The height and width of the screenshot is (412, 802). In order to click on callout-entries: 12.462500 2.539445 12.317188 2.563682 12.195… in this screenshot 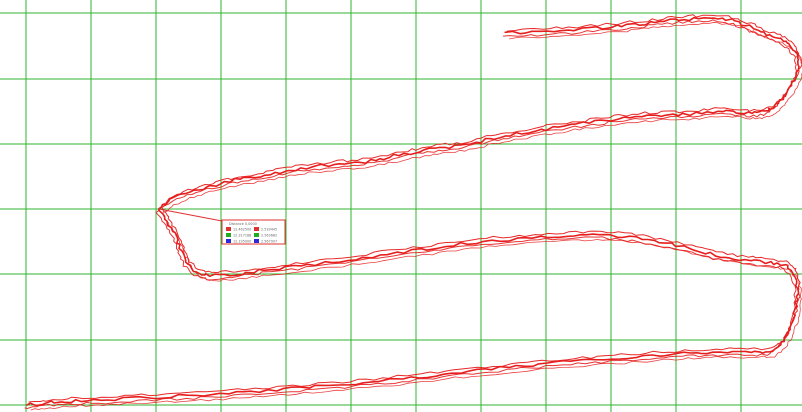, I will do `click(251, 235)`.